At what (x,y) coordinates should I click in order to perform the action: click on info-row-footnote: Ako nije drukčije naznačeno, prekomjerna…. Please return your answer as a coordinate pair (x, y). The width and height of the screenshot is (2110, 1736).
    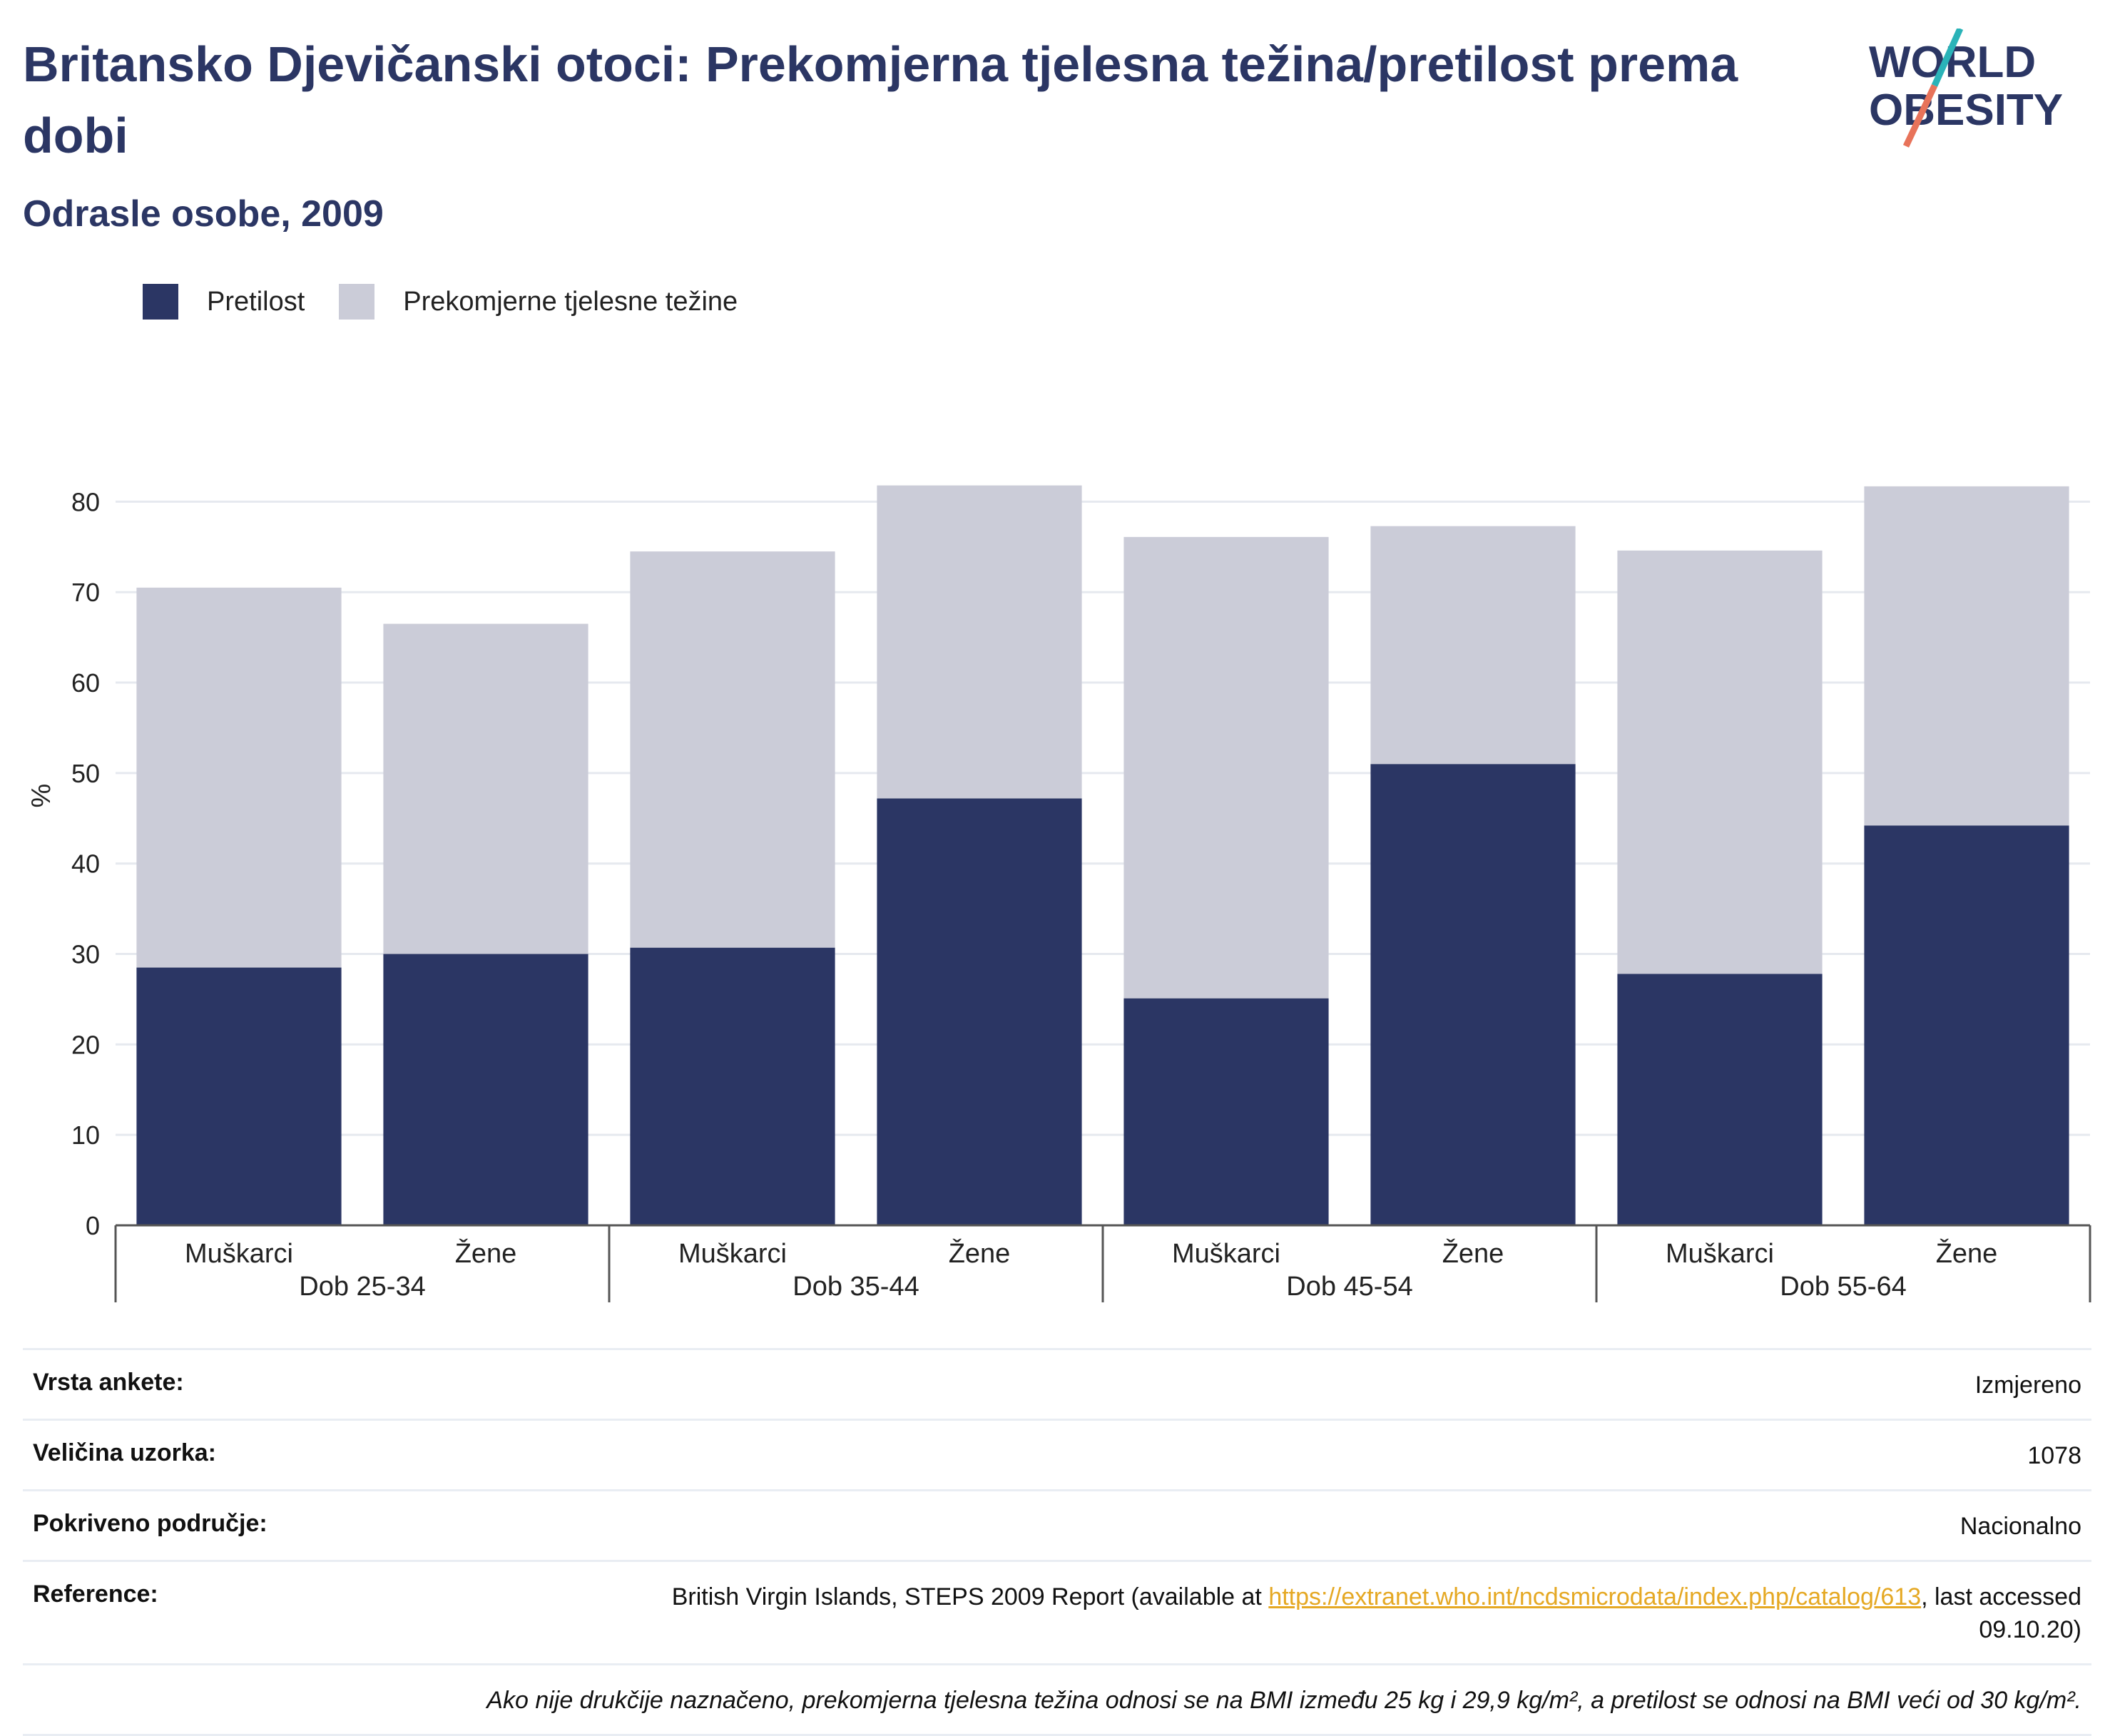
    Looking at the image, I should click on (1057, 1699).